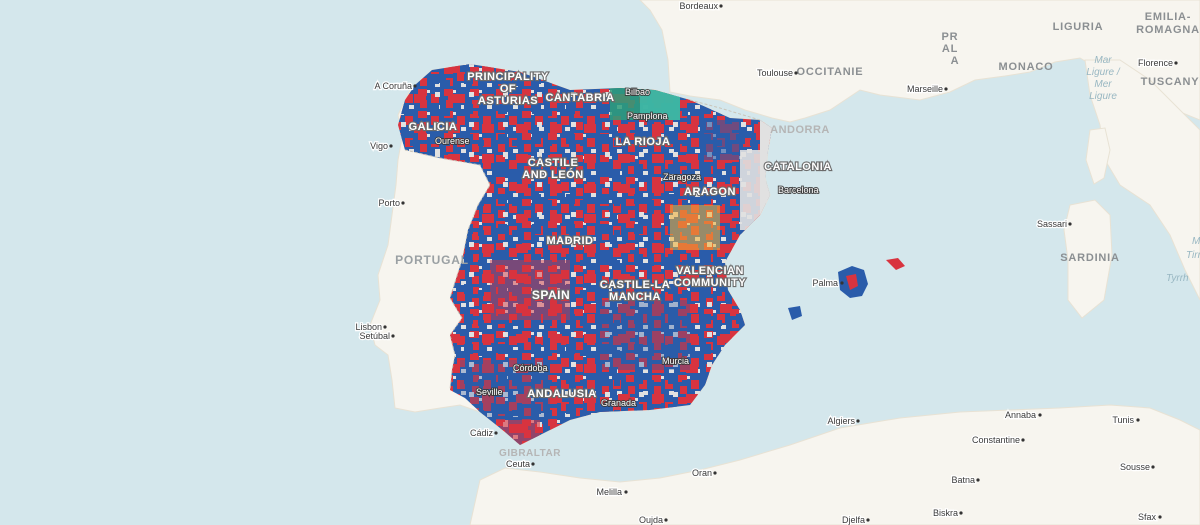 The width and height of the screenshot is (1200, 525). Describe the element at coordinates (561, 394) in the screenshot. I see `region-label-andalusia: ANDALUSIA` at that location.